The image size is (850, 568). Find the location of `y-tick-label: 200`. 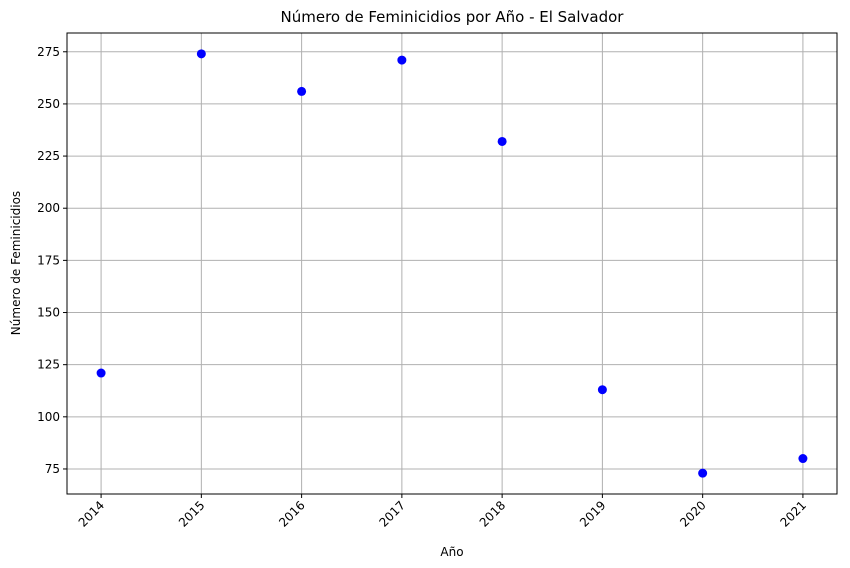

y-tick-label: 200 is located at coordinates (48, 208).